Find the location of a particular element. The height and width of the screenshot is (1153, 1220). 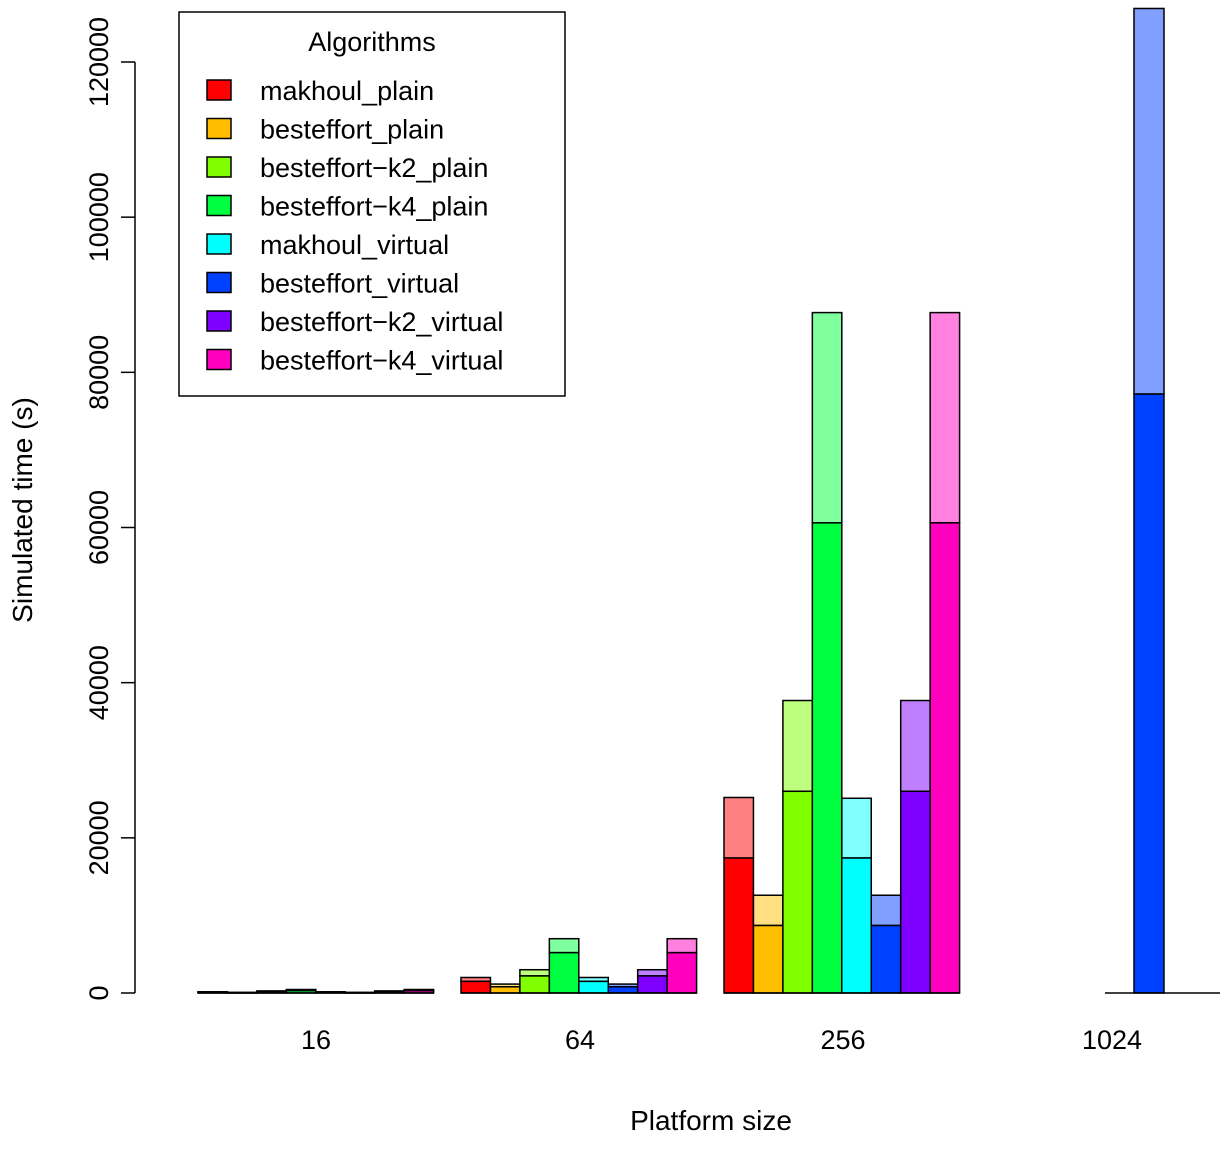

x-tick-label: 16 is located at coordinates (316, 1040).